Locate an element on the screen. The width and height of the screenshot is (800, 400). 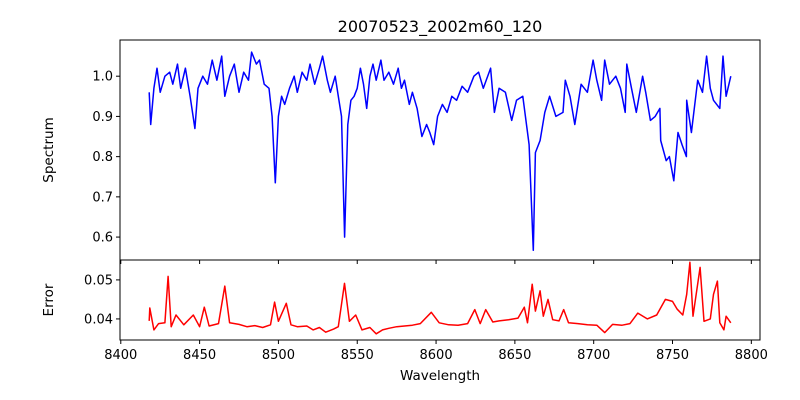
error-series-line is located at coordinates (440, 298).